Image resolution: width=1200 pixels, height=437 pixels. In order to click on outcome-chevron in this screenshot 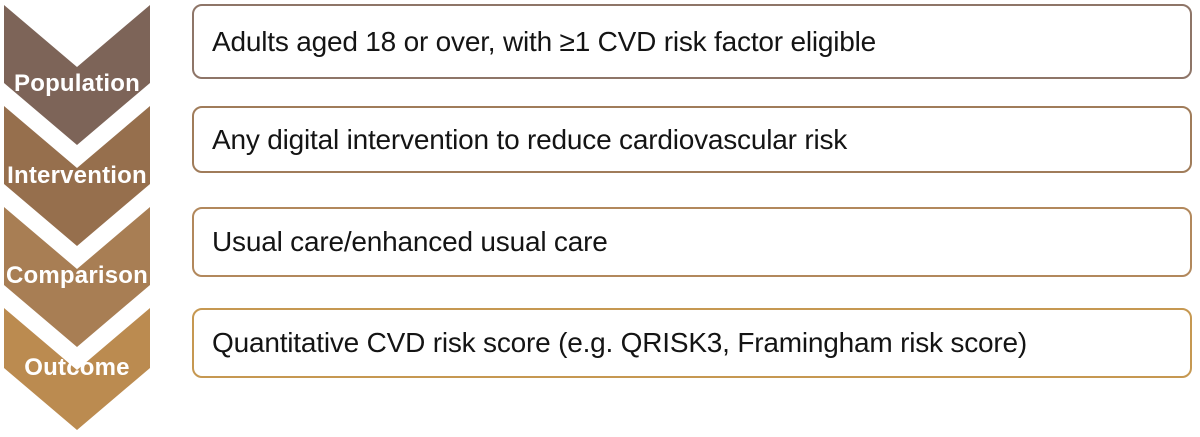, I will do `click(77, 369)`.